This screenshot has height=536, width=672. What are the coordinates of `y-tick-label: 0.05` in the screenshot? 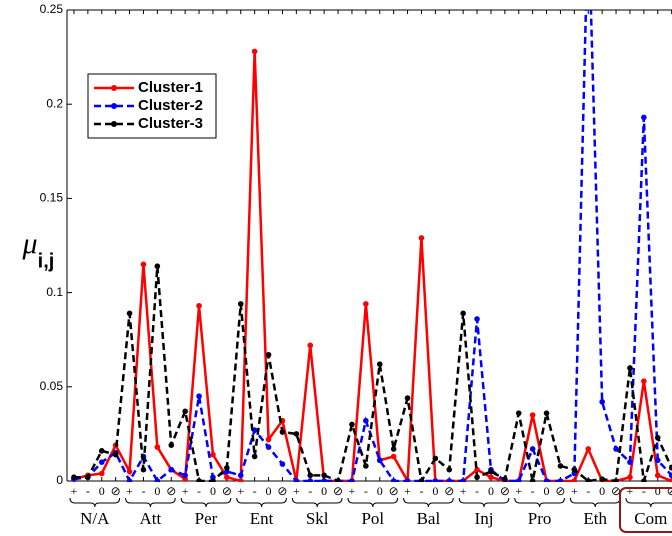 It's located at (52, 386).